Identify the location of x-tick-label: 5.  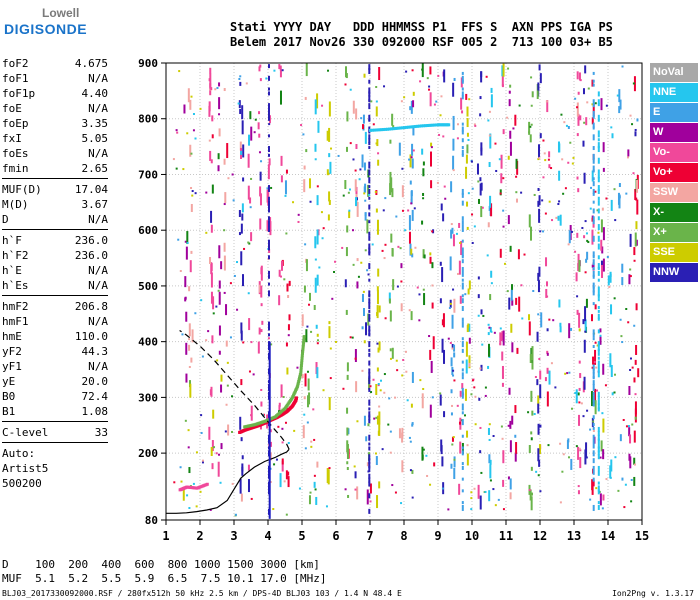
(301, 536).